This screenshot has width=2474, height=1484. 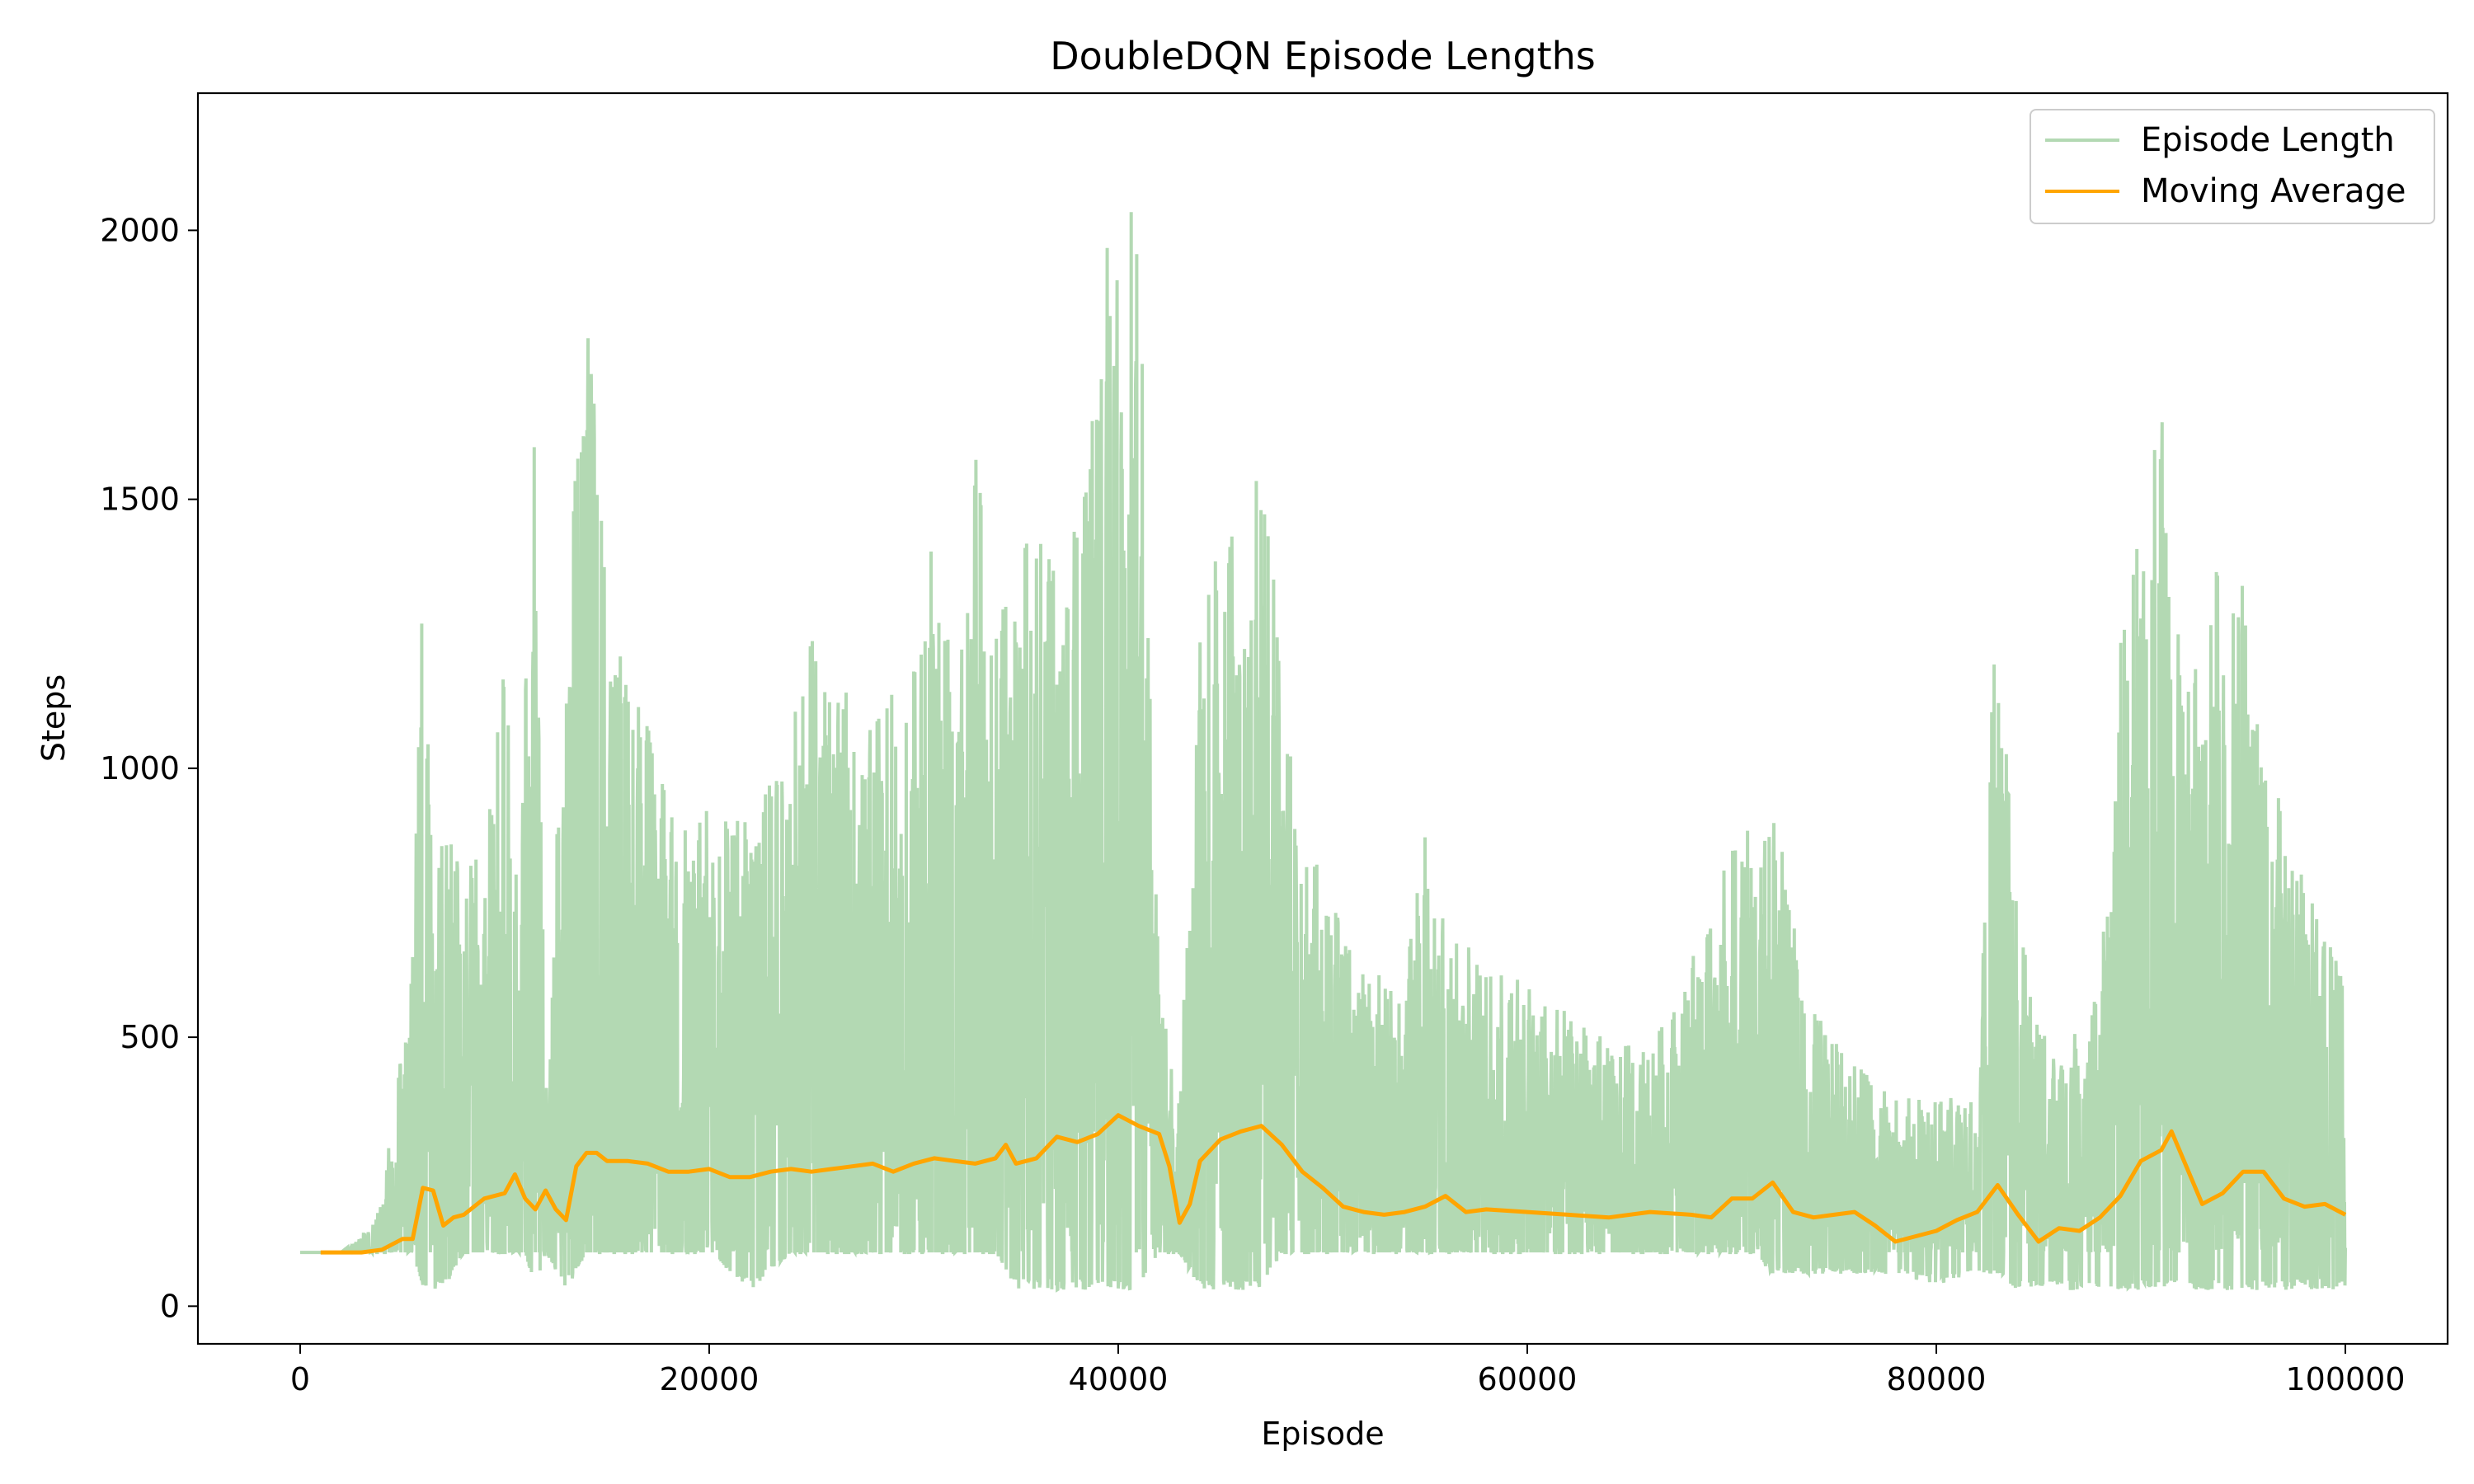 What do you see at coordinates (2273, 191) in the screenshot?
I see `legend-label-moving-average: Moving Average` at bounding box center [2273, 191].